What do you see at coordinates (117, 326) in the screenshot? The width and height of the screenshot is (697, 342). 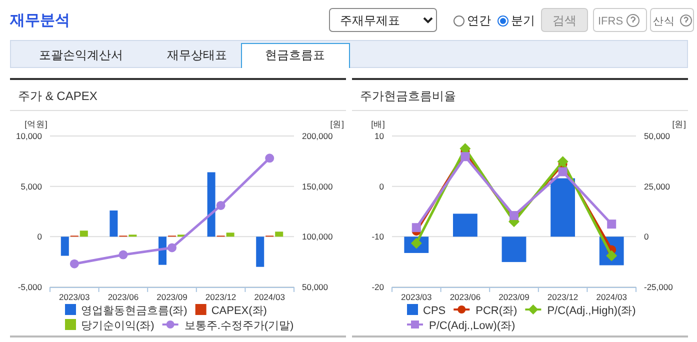 I see `legend-label: 당기순이익(좌)` at bounding box center [117, 326].